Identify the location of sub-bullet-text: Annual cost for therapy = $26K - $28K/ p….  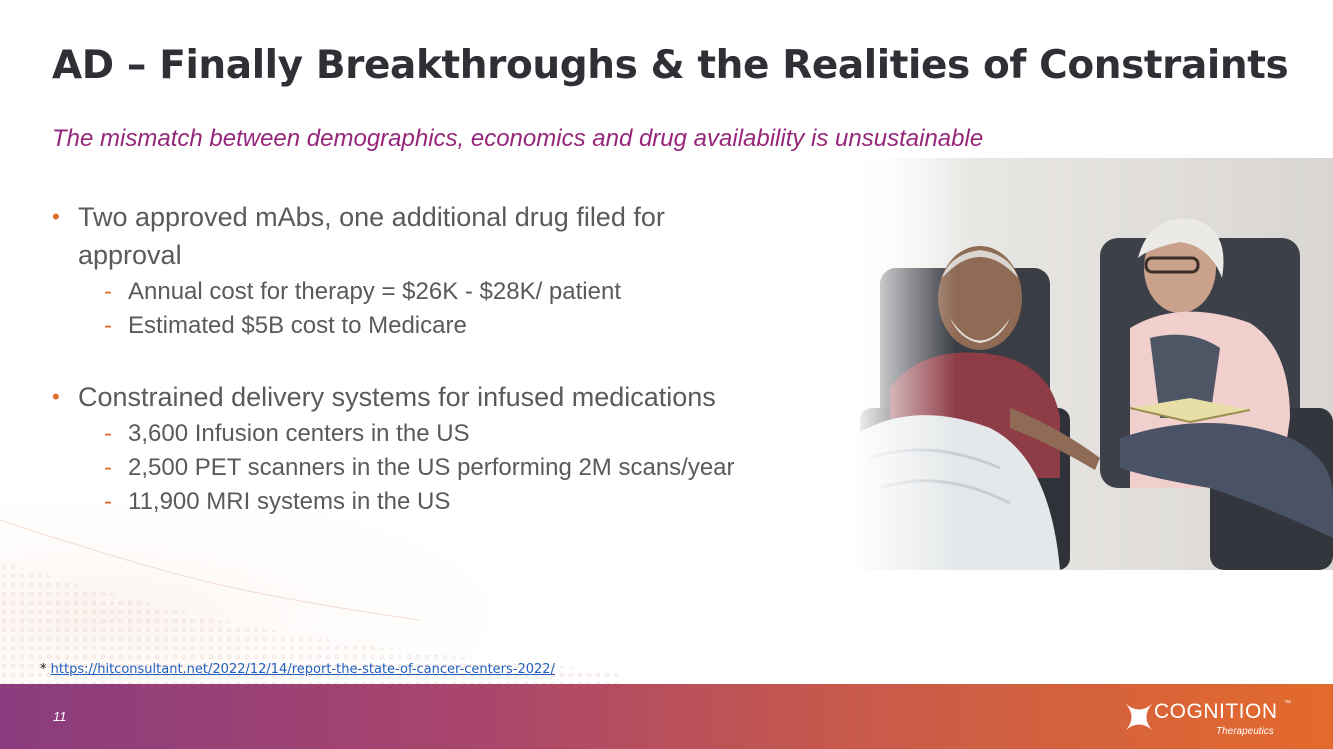
(374, 291).